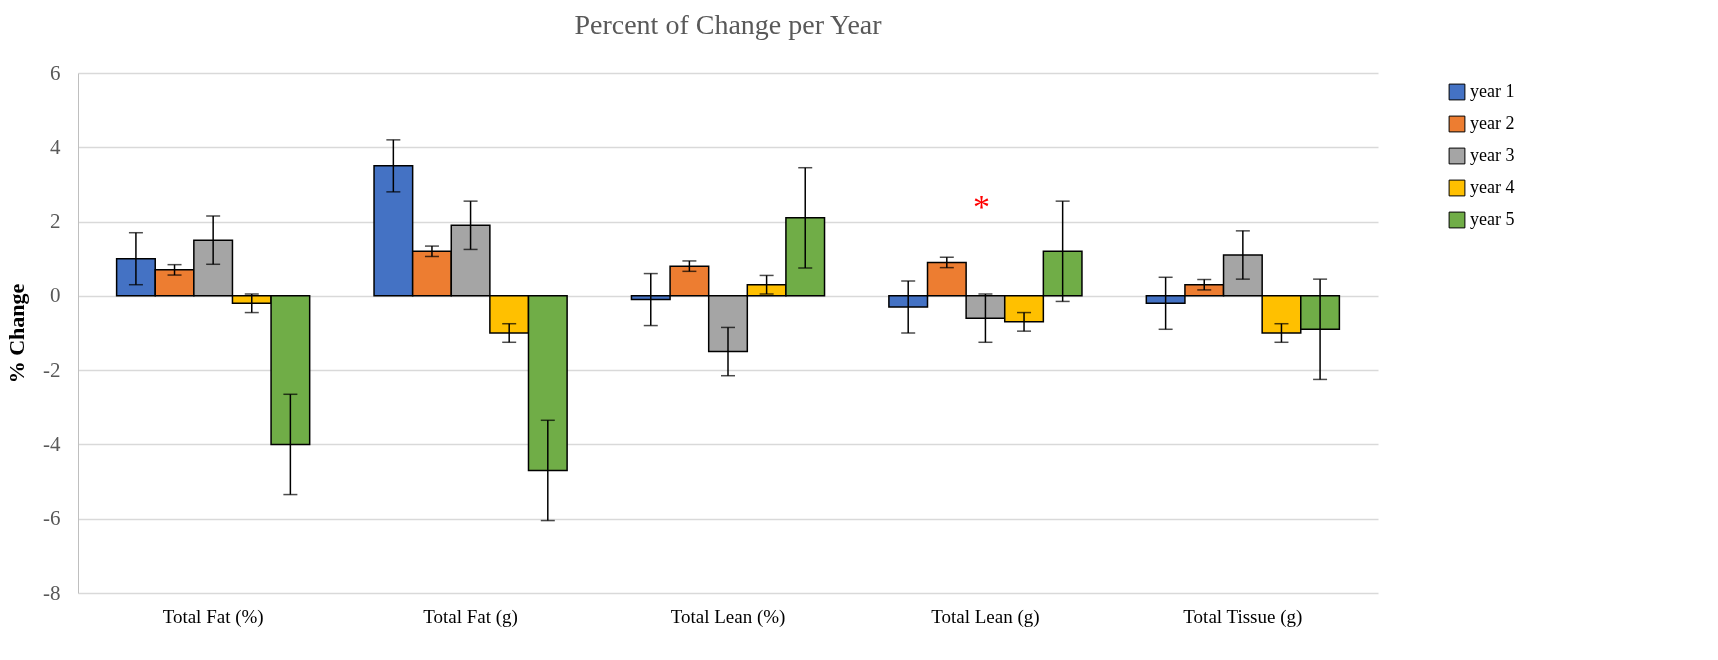 The image size is (1718, 660). What do you see at coordinates (52, 443) in the screenshot?
I see `y-tick-label: -4` at bounding box center [52, 443].